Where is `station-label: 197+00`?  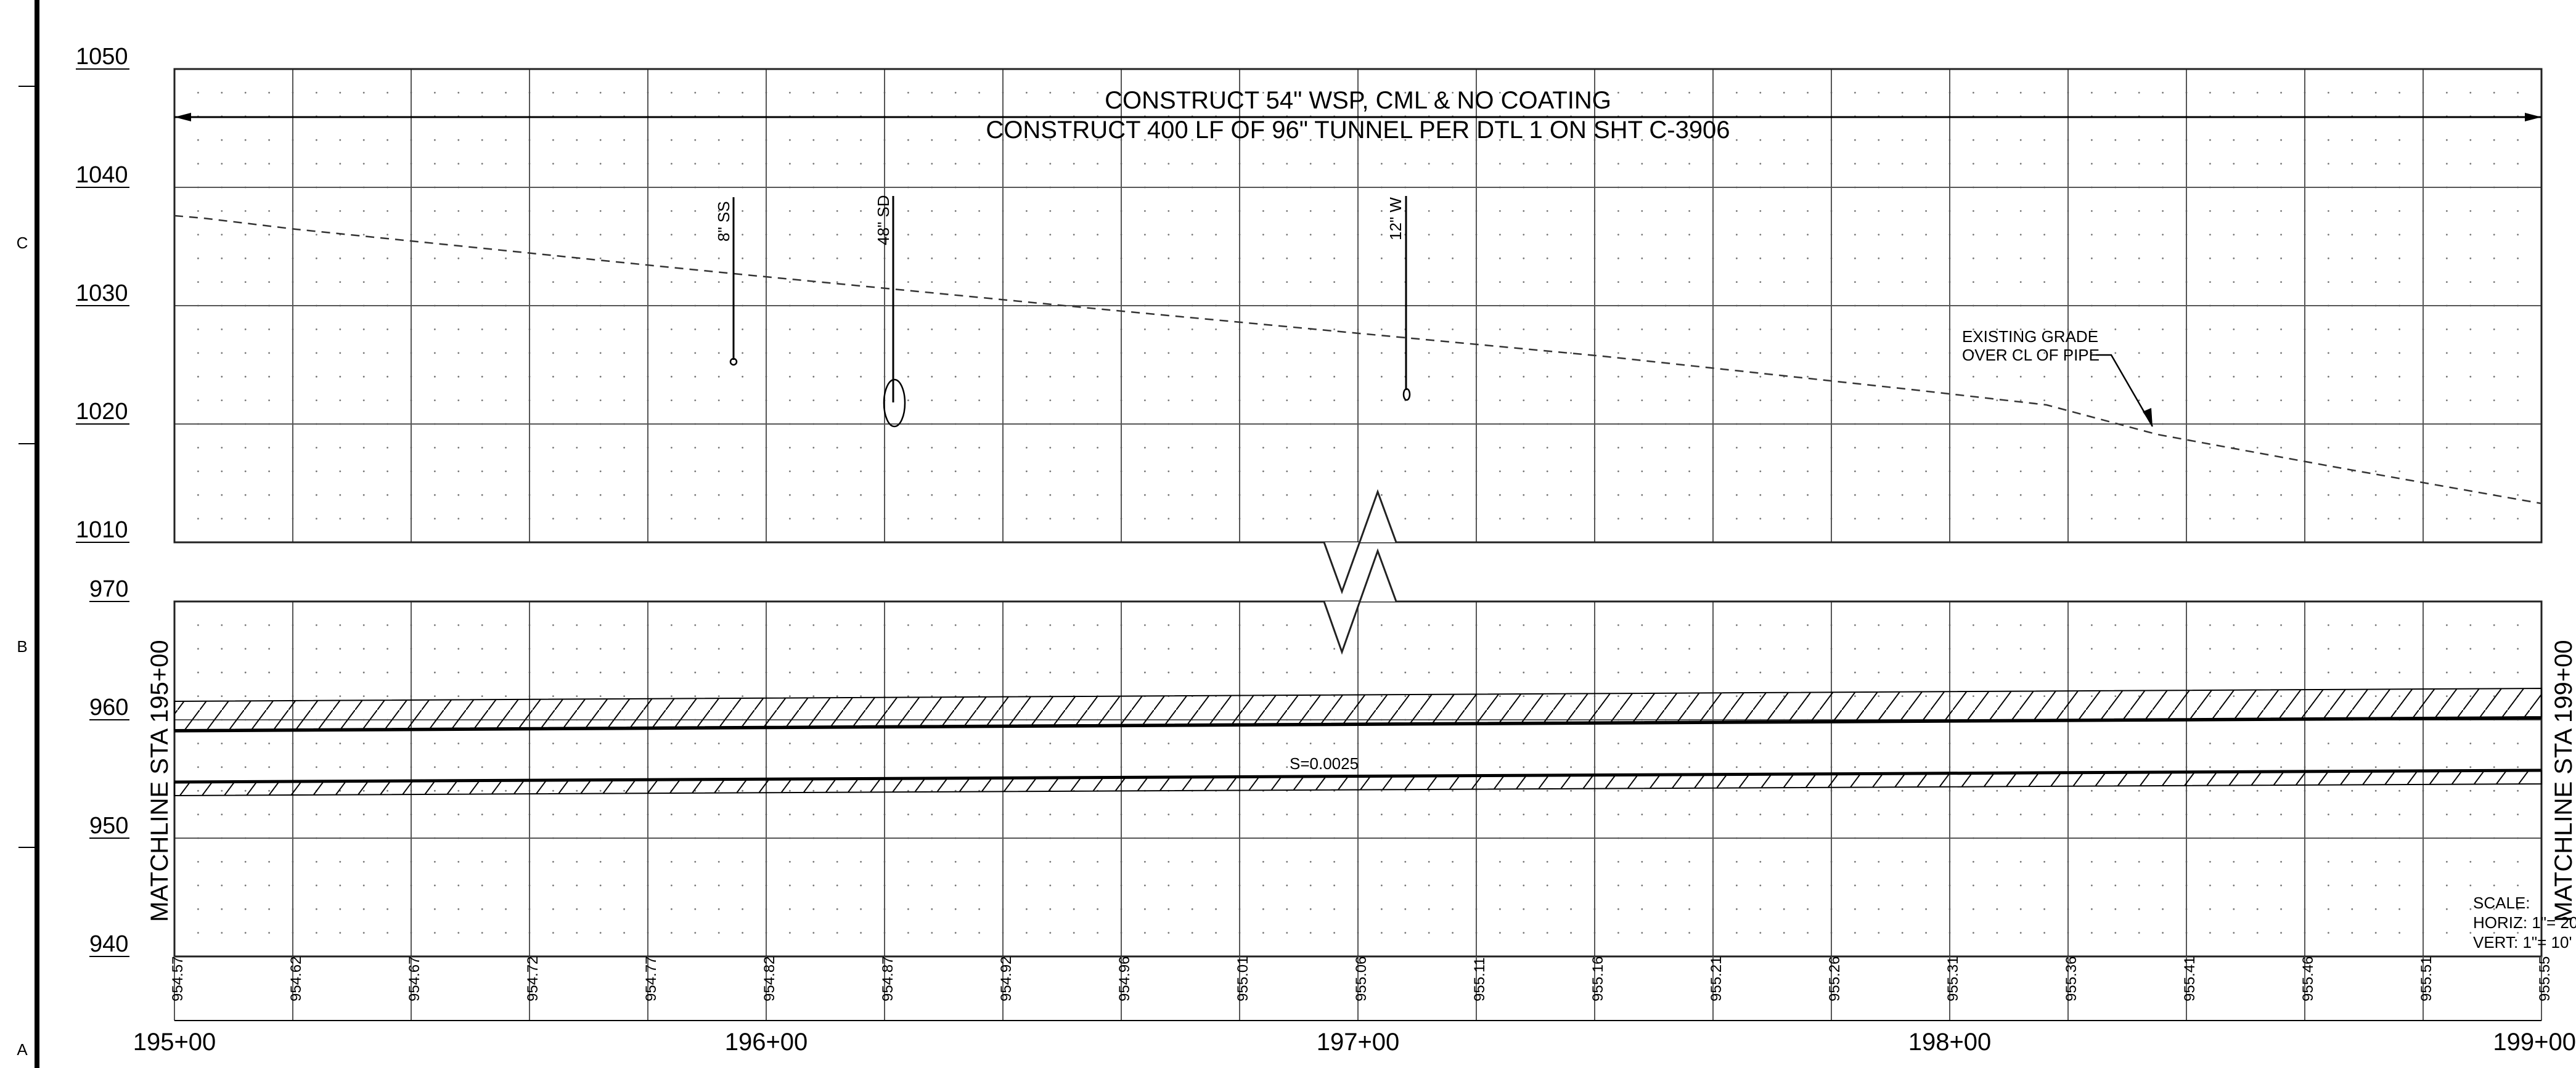
station-label: 197+00 is located at coordinates (1358, 1042).